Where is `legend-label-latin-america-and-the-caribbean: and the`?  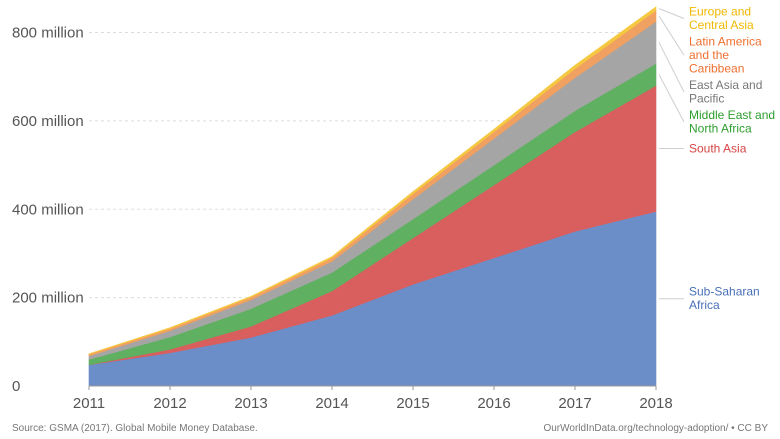 legend-label-latin-america-and-the-caribbean: and the is located at coordinates (709, 55).